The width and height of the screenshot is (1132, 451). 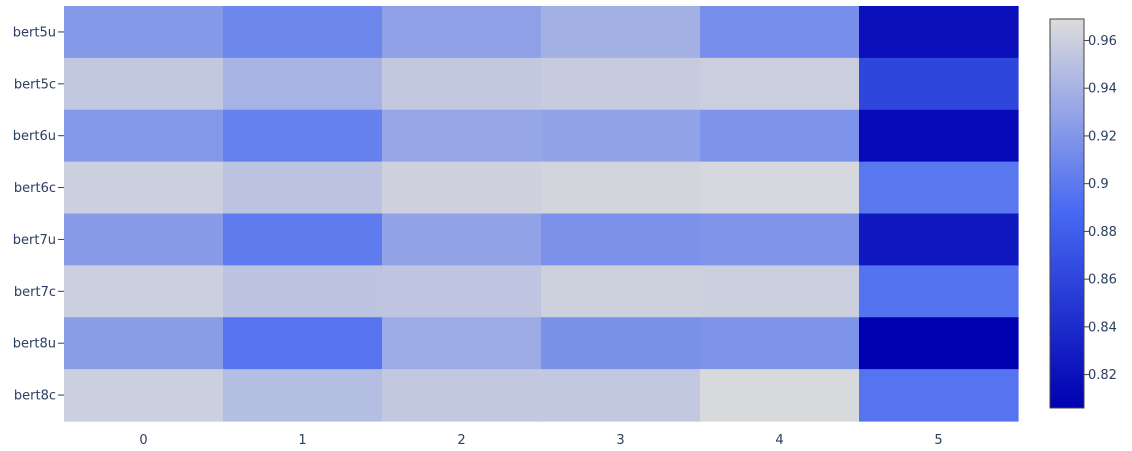 I want to click on x-tick-label-2: 2, so click(x=461, y=440).